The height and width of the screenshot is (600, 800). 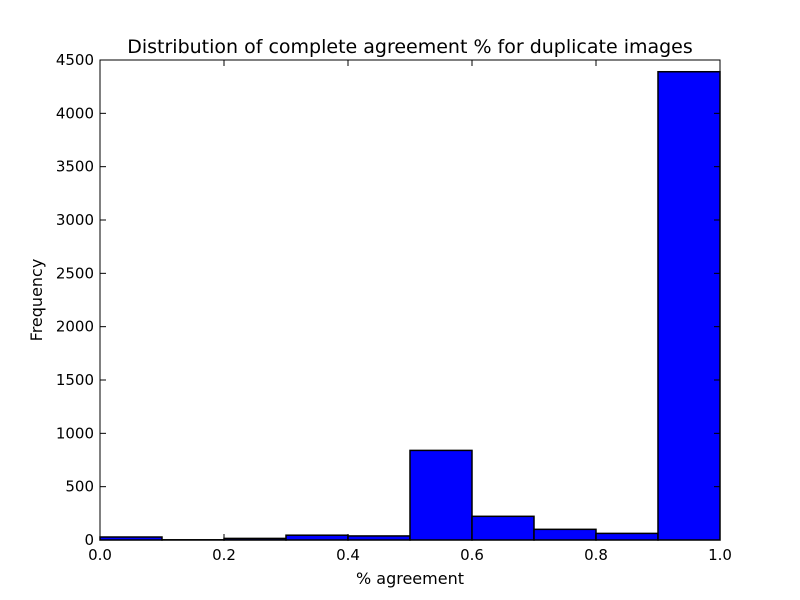 What do you see at coordinates (89, 540) in the screenshot?
I see `y-tick-label: 0` at bounding box center [89, 540].